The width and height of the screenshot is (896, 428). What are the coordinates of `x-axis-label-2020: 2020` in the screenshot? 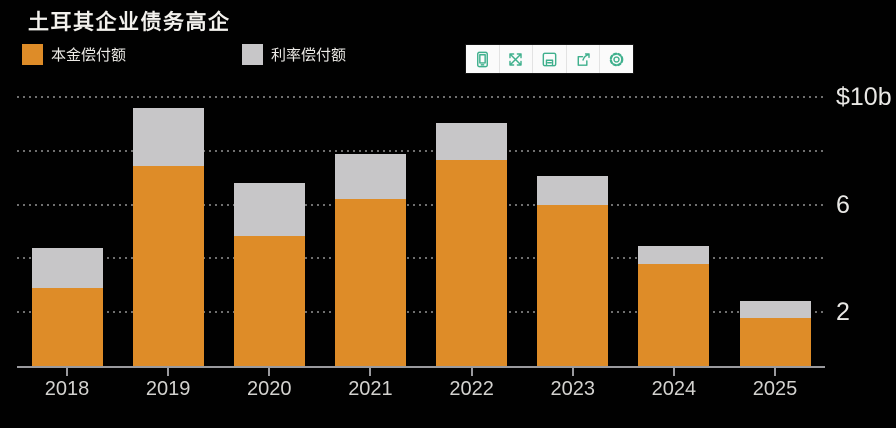 It's located at (269, 389).